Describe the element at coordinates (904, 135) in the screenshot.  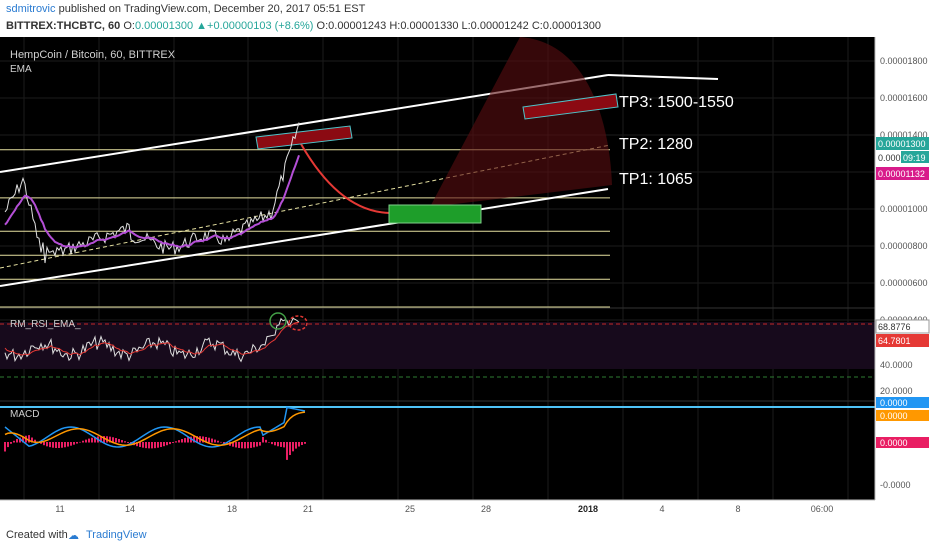
I see `price-tick-2: 0.00001400` at that location.